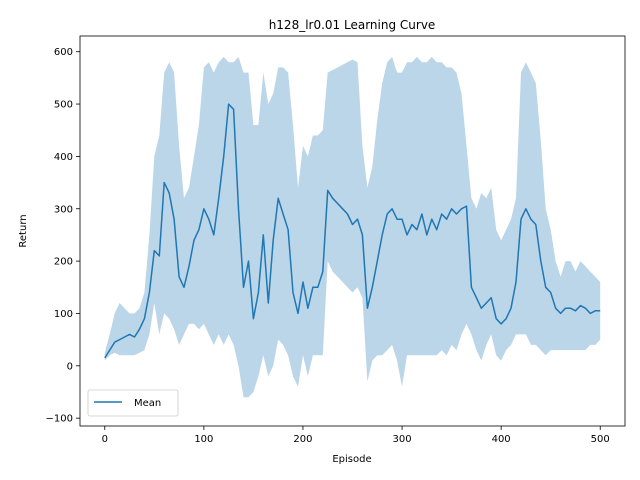 This screenshot has width=640, height=480. What do you see at coordinates (501, 439) in the screenshot?
I see `x-tick-label: 400` at bounding box center [501, 439].